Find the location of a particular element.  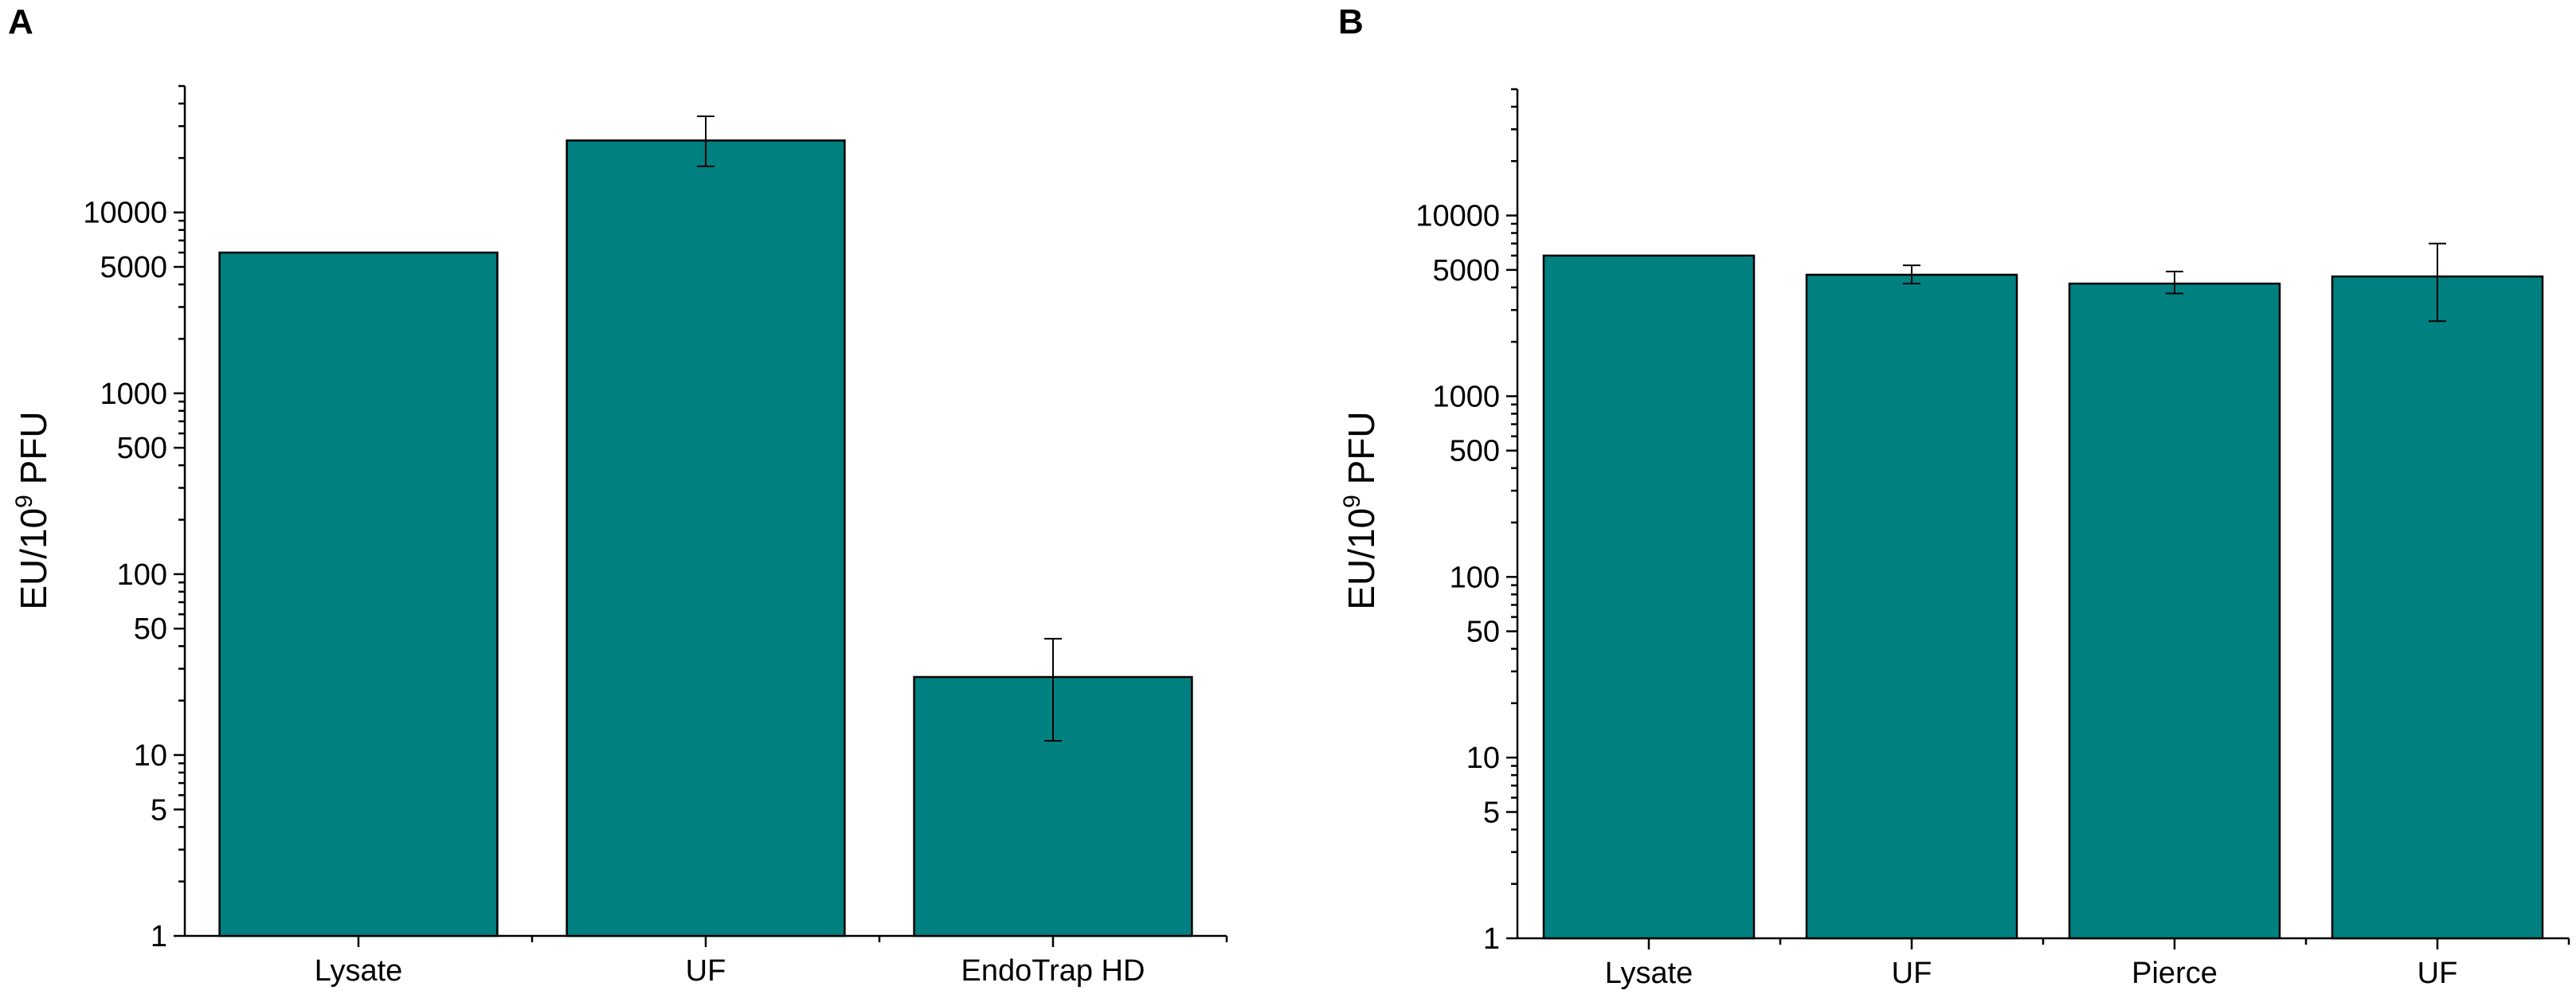

panel-letter: B is located at coordinates (1351, 22).